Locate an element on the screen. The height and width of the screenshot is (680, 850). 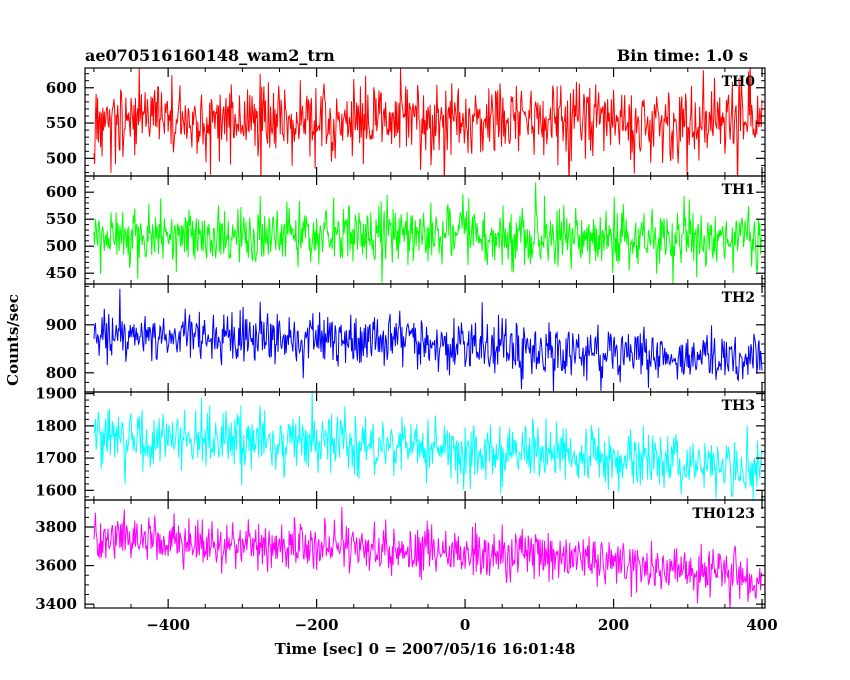
series-line-th2 is located at coordinates (428, 340).